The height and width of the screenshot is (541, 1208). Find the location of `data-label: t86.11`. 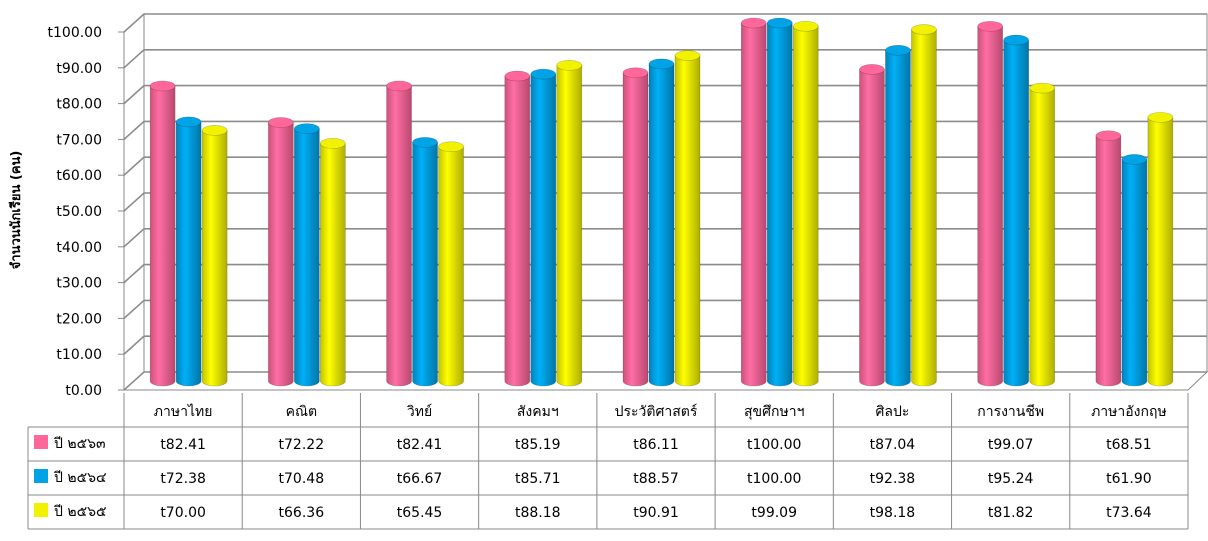

data-label: t86.11 is located at coordinates (656, 445).